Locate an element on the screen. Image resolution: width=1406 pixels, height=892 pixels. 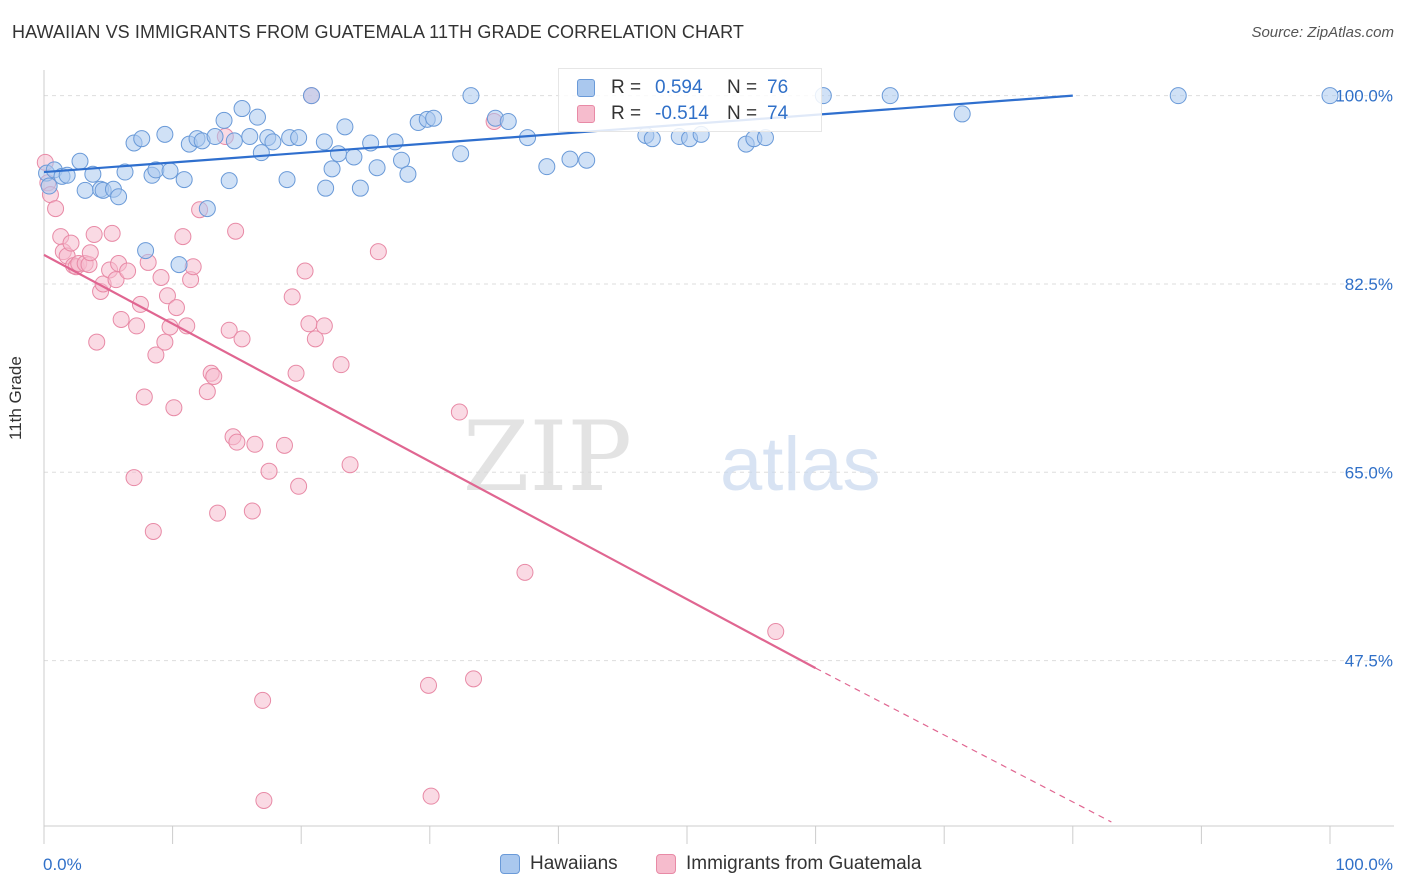
series-legend-guatemala: Immigrants from Guatemala is located at coordinates (788, 864).